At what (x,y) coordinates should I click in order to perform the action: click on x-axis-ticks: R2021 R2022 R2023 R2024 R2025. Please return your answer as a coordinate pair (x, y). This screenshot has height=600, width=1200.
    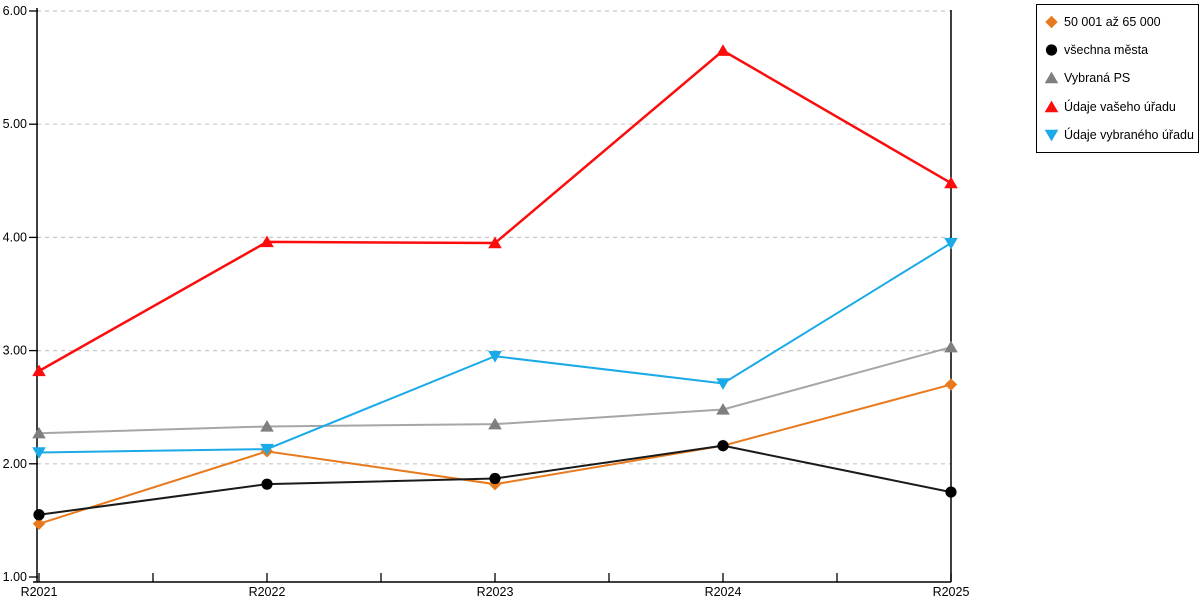
    Looking at the image, I should click on (495, 586).